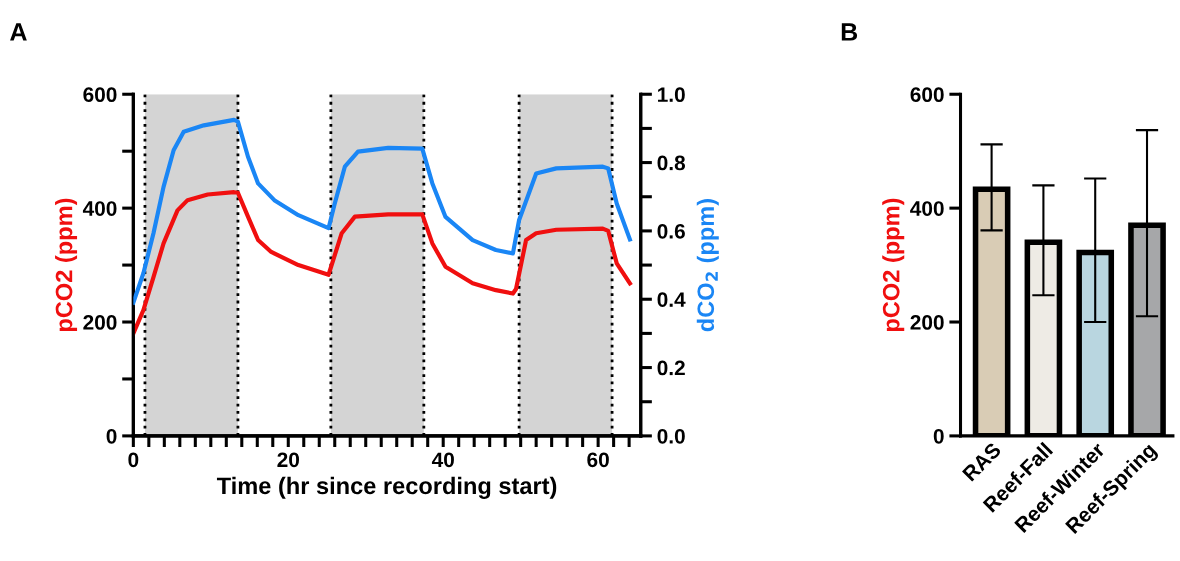 The width and height of the screenshot is (1180, 561). Describe the element at coordinates (671, 231) in the screenshot. I see `y2-tick-label: 0.6` at that location.